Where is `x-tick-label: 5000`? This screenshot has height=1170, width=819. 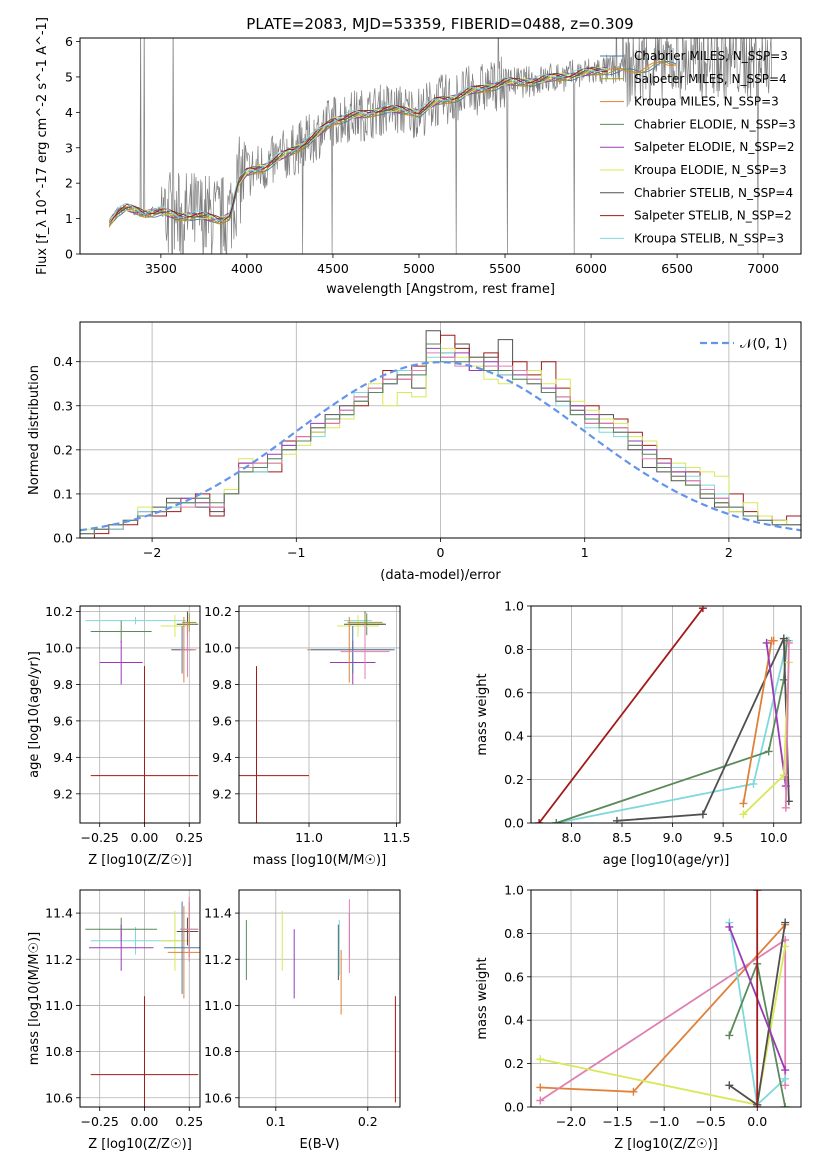
x-tick-label: 5000 is located at coordinates (419, 268).